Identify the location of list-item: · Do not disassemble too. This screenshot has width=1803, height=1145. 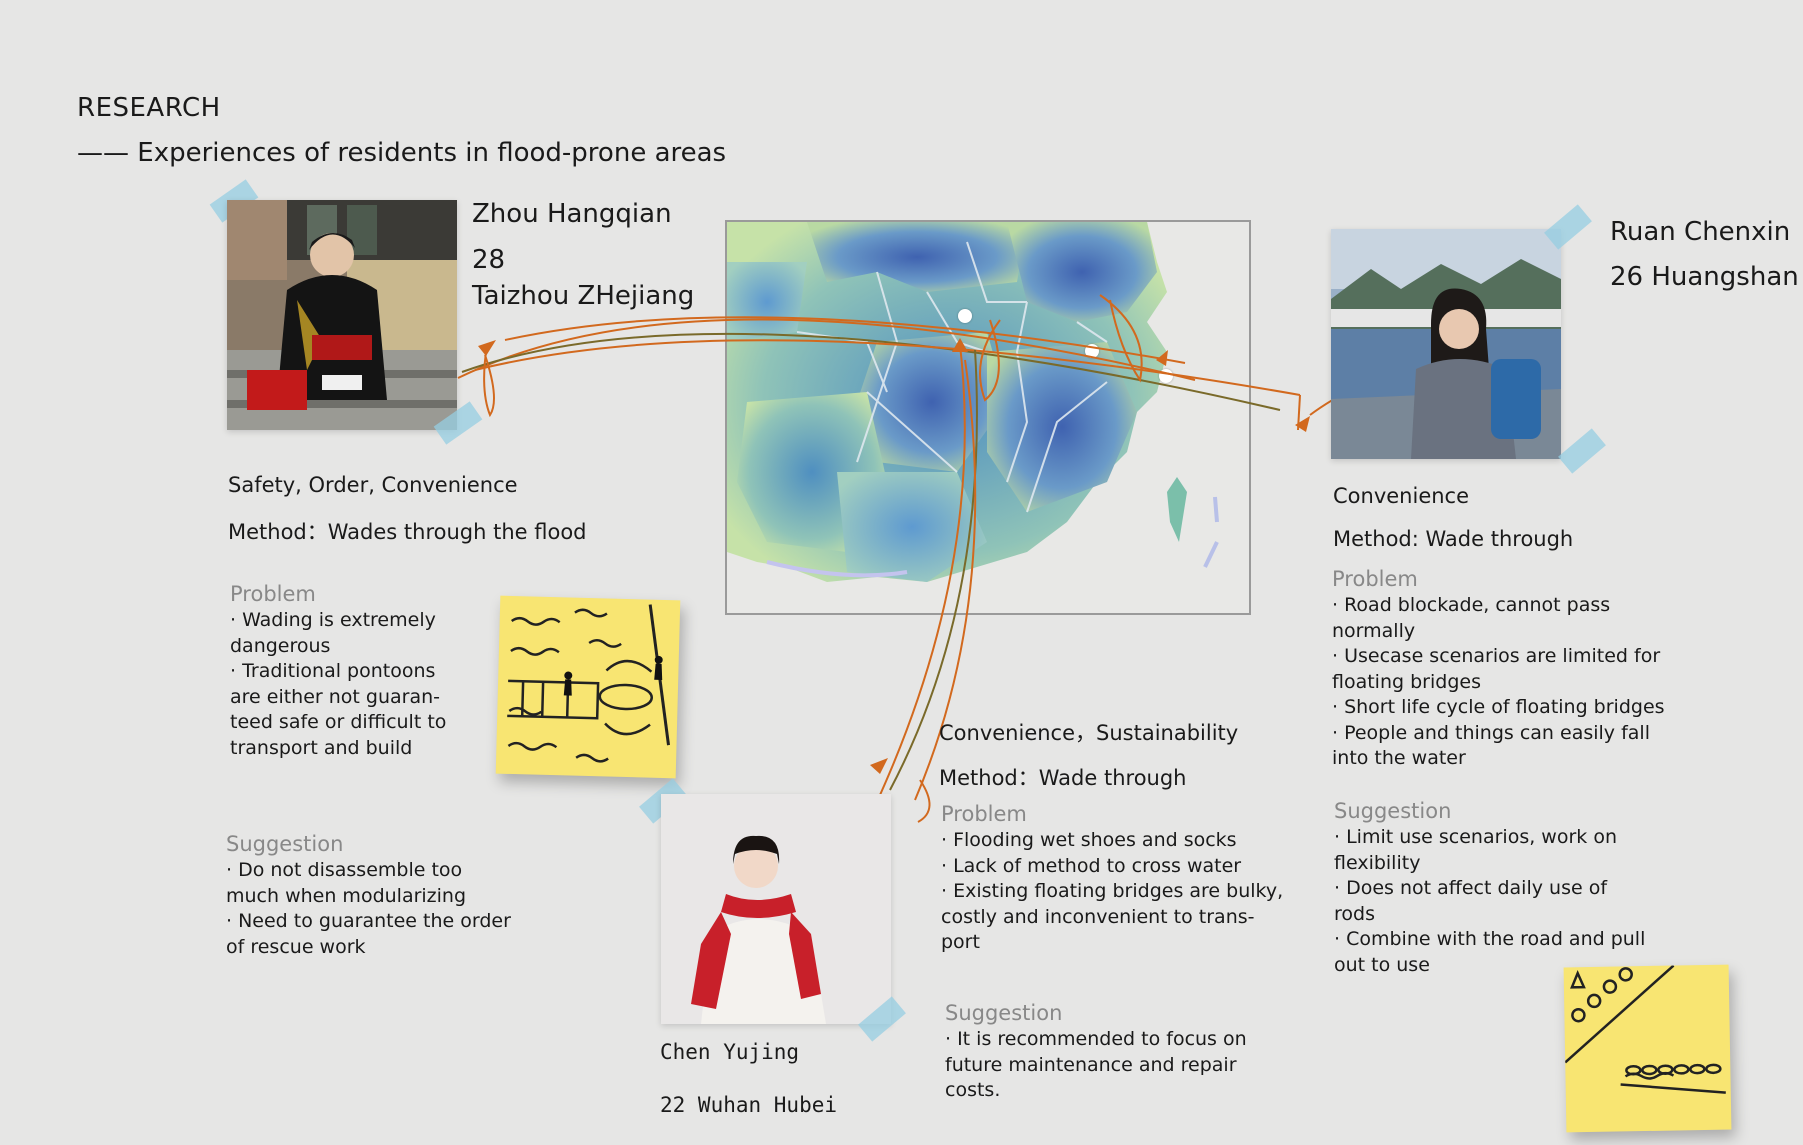
(344, 870).